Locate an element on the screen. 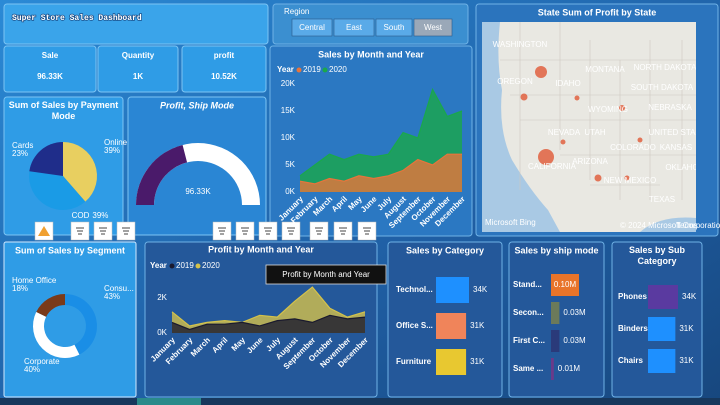 The height and width of the screenshot is (405, 720). chart-title: Sales by Sub Category is located at coordinates (657, 255).